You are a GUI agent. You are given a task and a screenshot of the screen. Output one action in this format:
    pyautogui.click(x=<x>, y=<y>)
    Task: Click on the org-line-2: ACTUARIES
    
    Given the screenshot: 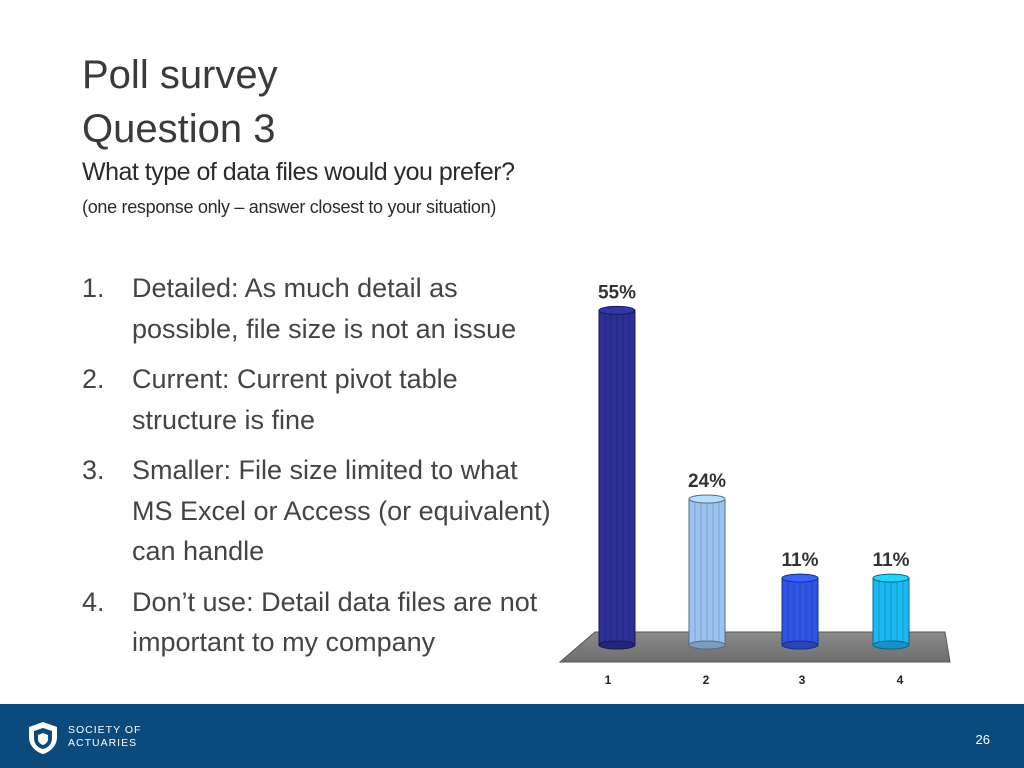 What is the action you would take?
    pyautogui.click(x=103, y=743)
    